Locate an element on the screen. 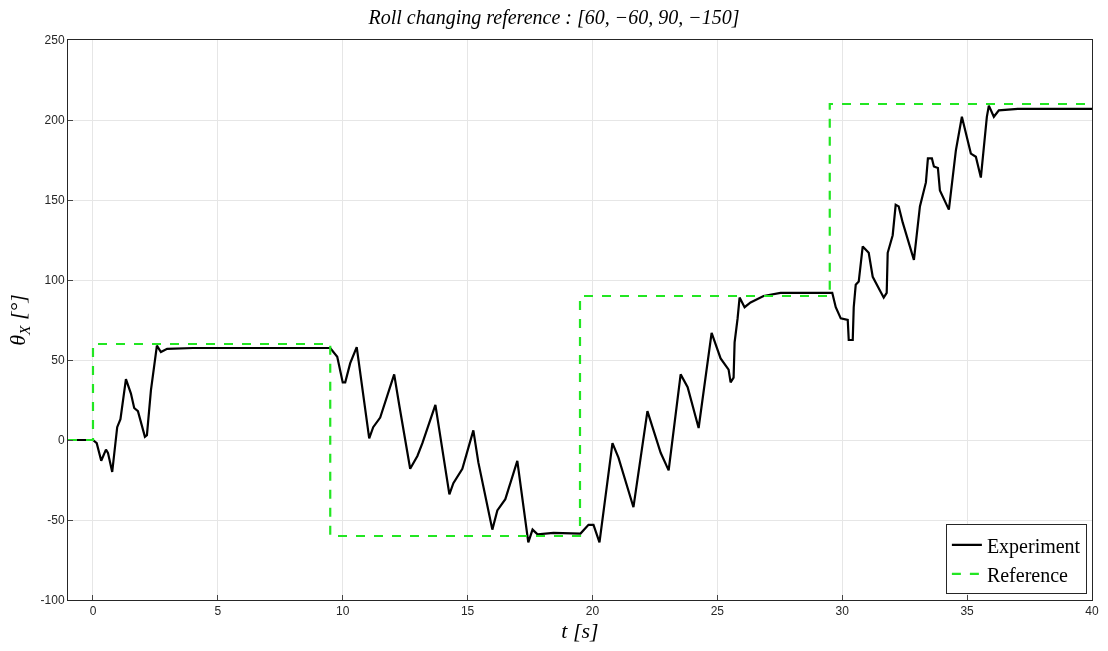 This screenshot has height=651, width=1108. x-tick-label: 35 is located at coordinates (967, 611).